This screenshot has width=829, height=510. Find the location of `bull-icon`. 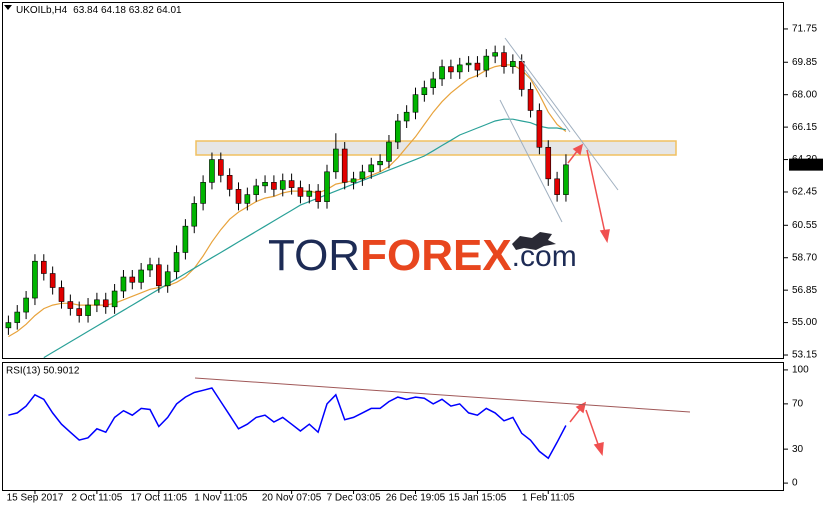

bull-icon is located at coordinates (534, 241).